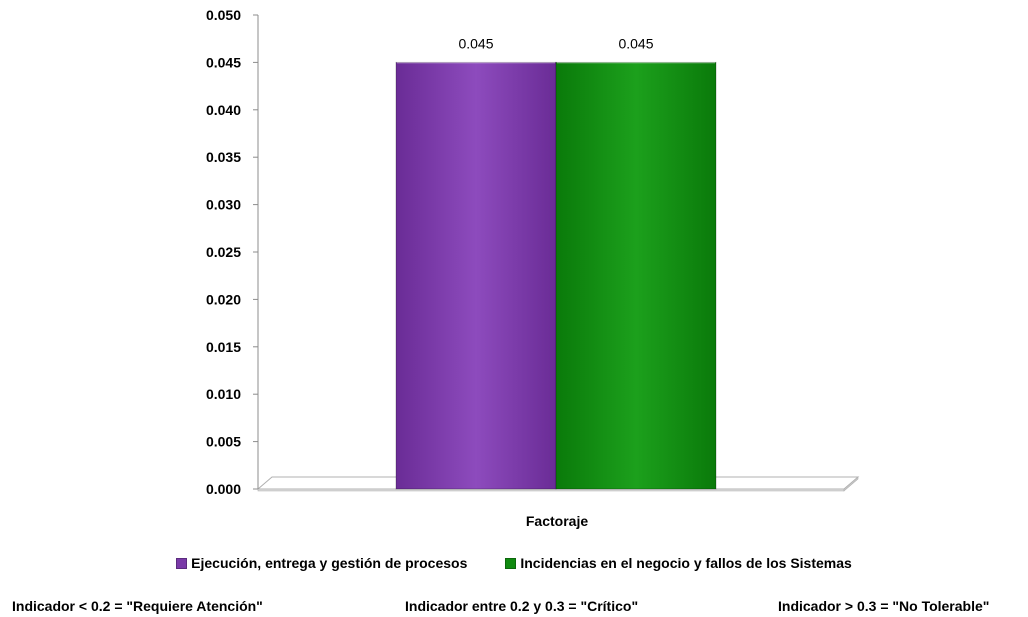 Image resolution: width=1028 pixels, height=617 pixels. I want to click on y-tick-label: 0.050, so click(223, 15).